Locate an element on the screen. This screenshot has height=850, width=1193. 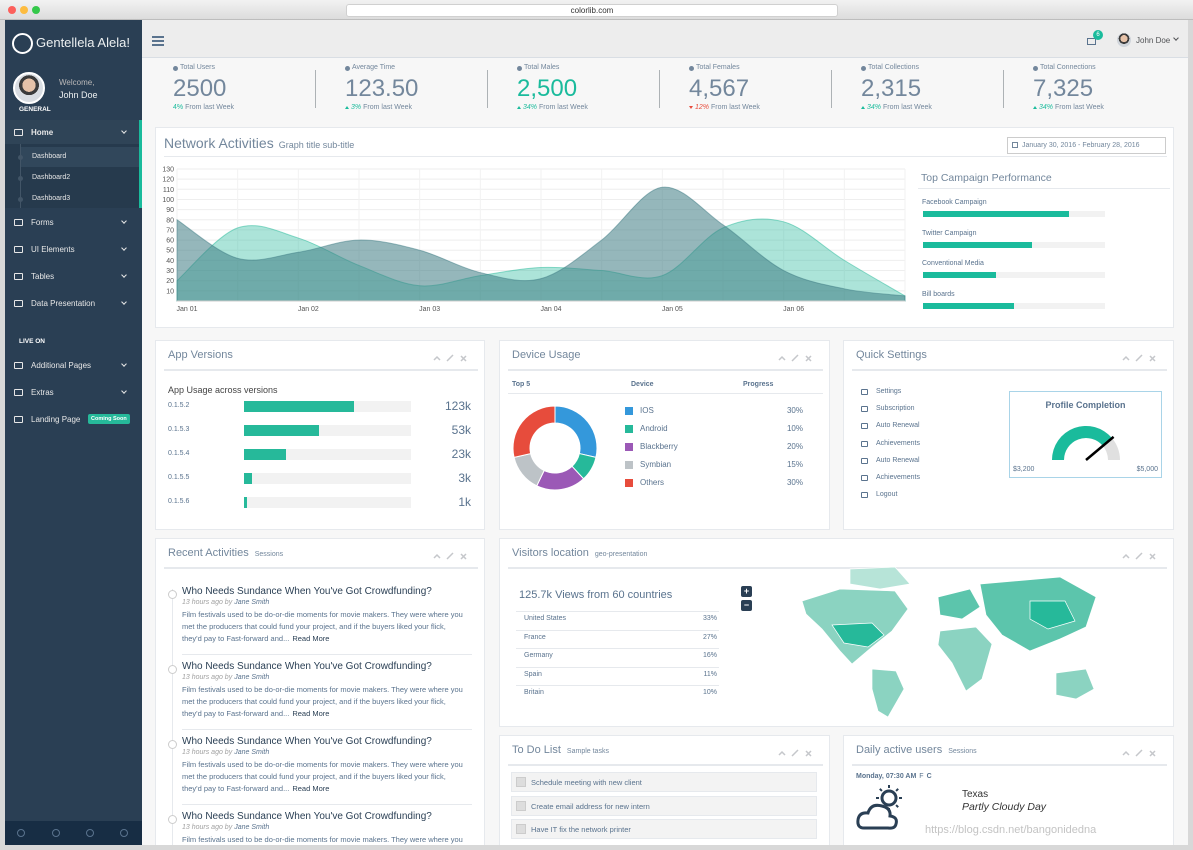
settings-link: Logout is located at coordinates (887, 495).